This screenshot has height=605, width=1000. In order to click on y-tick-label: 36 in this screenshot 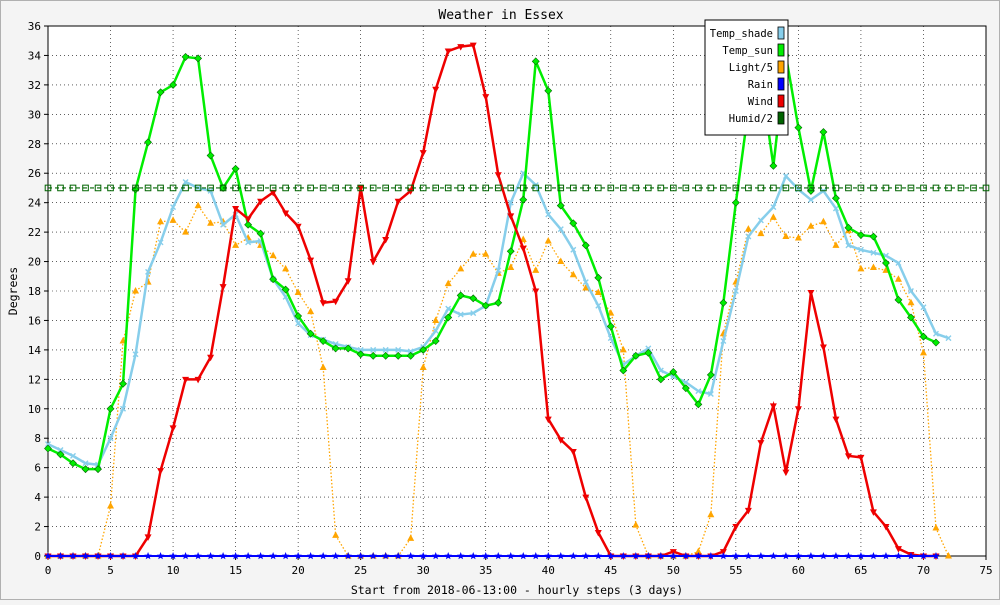, I will do `click(34, 26)`.